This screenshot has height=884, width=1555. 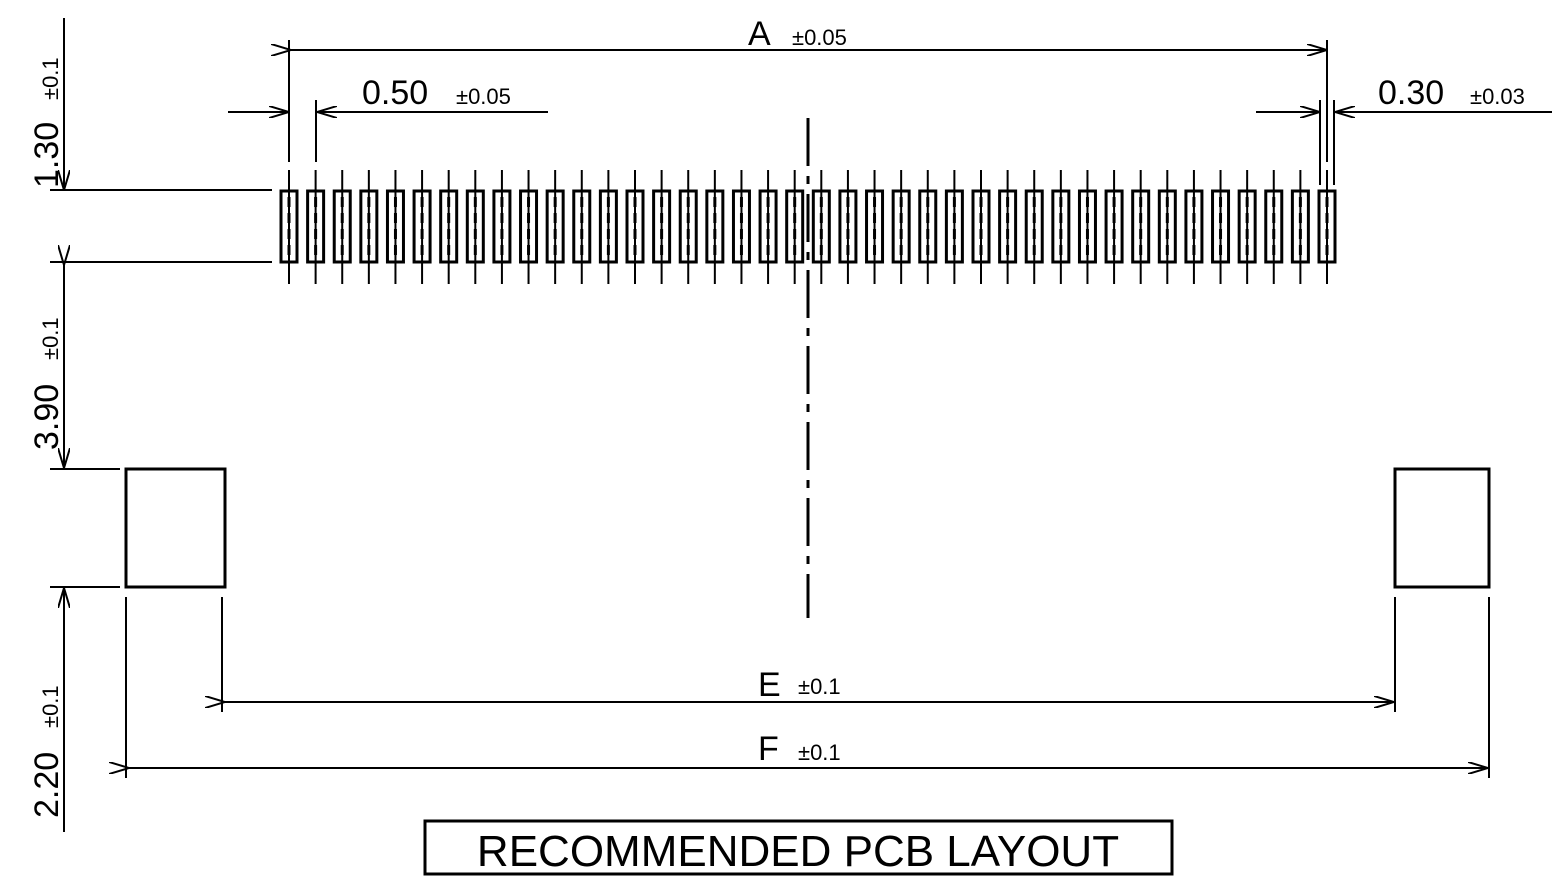 I want to click on pad-width-tolerance: ±0.03, so click(x=1497, y=96).